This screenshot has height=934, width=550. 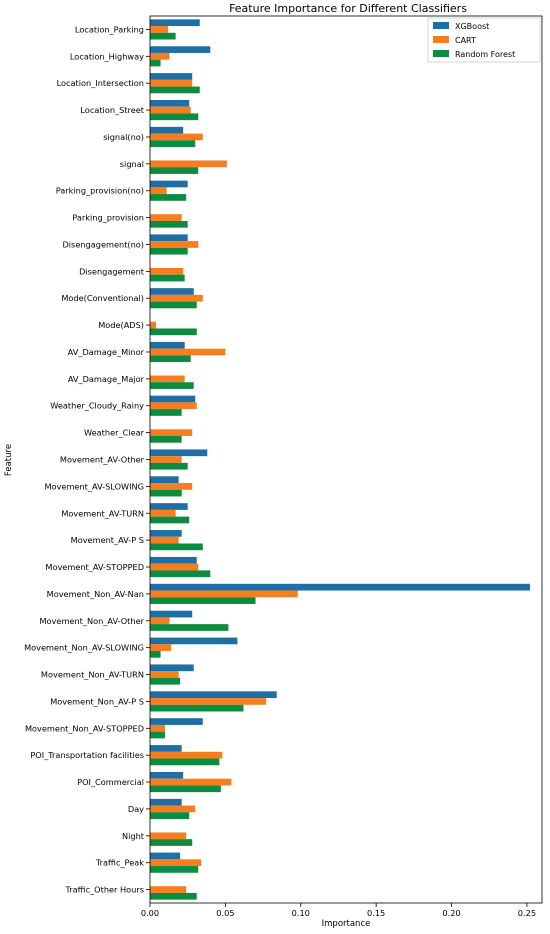 I want to click on x-axis: 0.00 0.05 0.10 0.15 0.20 0.25, so click(x=338, y=910).